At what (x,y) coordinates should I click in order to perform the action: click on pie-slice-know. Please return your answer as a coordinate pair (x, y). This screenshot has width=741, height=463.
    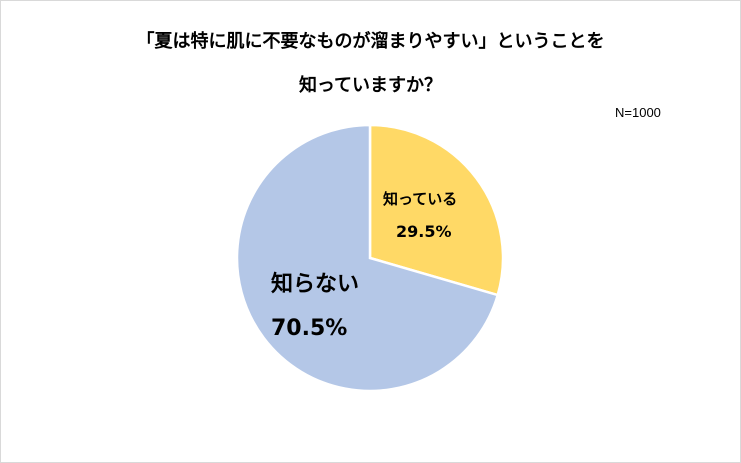
    Looking at the image, I should click on (436, 210).